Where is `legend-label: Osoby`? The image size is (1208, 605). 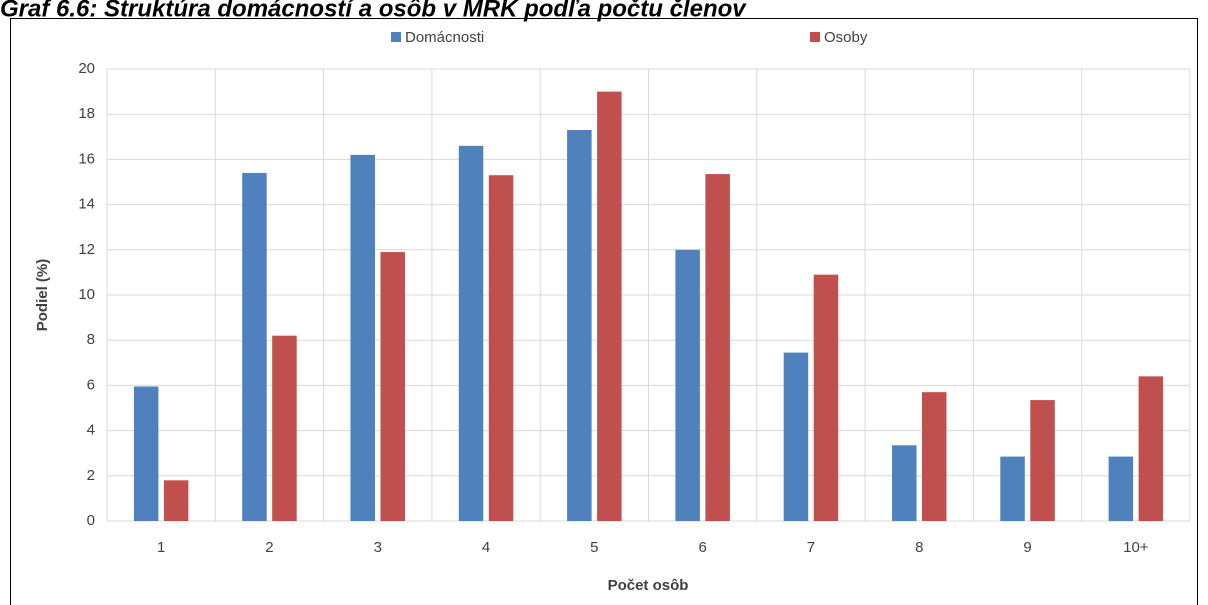 legend-label: Osoby is located at coordinates (846, 37).